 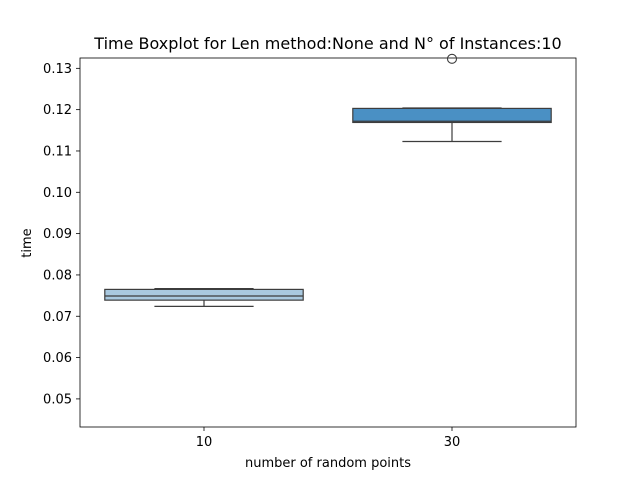 I want to click on y-tick-label: 0.09, so click(x=57, y=234).